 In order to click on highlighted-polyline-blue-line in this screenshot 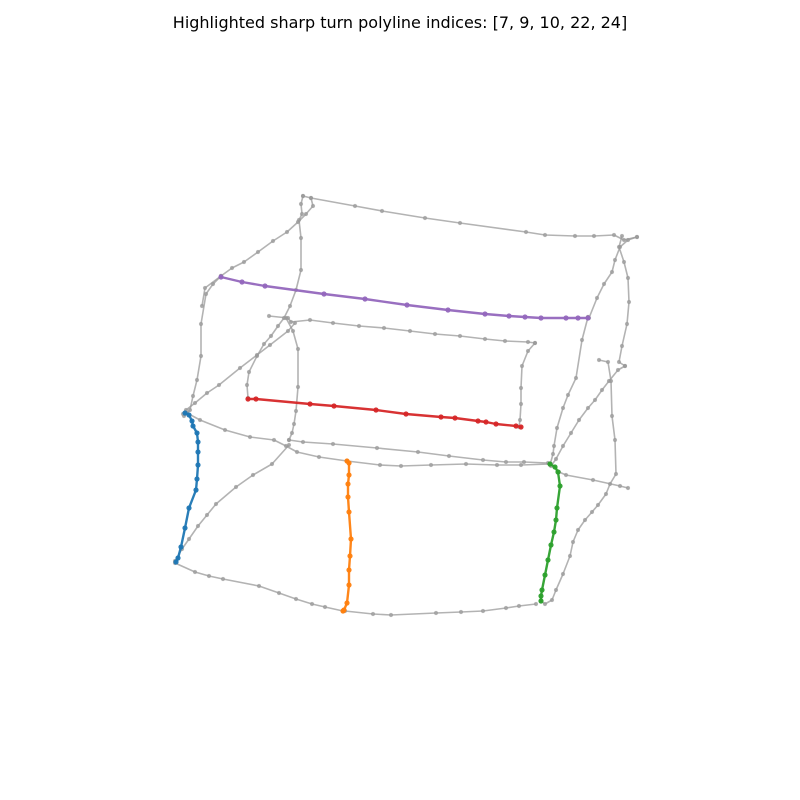, I will do `click(187, 487)`.